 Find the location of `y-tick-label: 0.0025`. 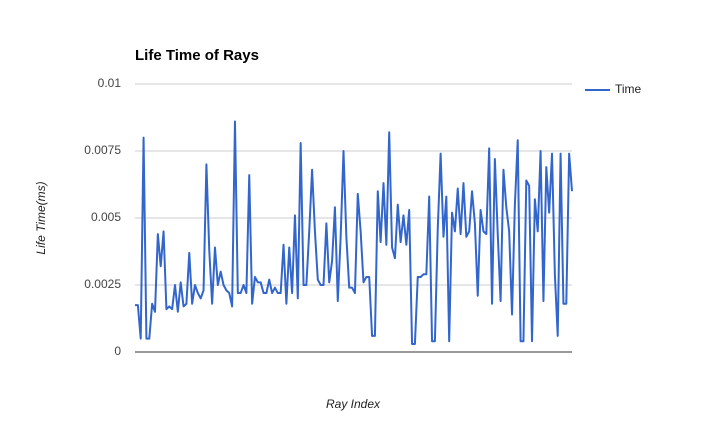

y-tick-label: 0.0025 is located at coordinates (102, 284).